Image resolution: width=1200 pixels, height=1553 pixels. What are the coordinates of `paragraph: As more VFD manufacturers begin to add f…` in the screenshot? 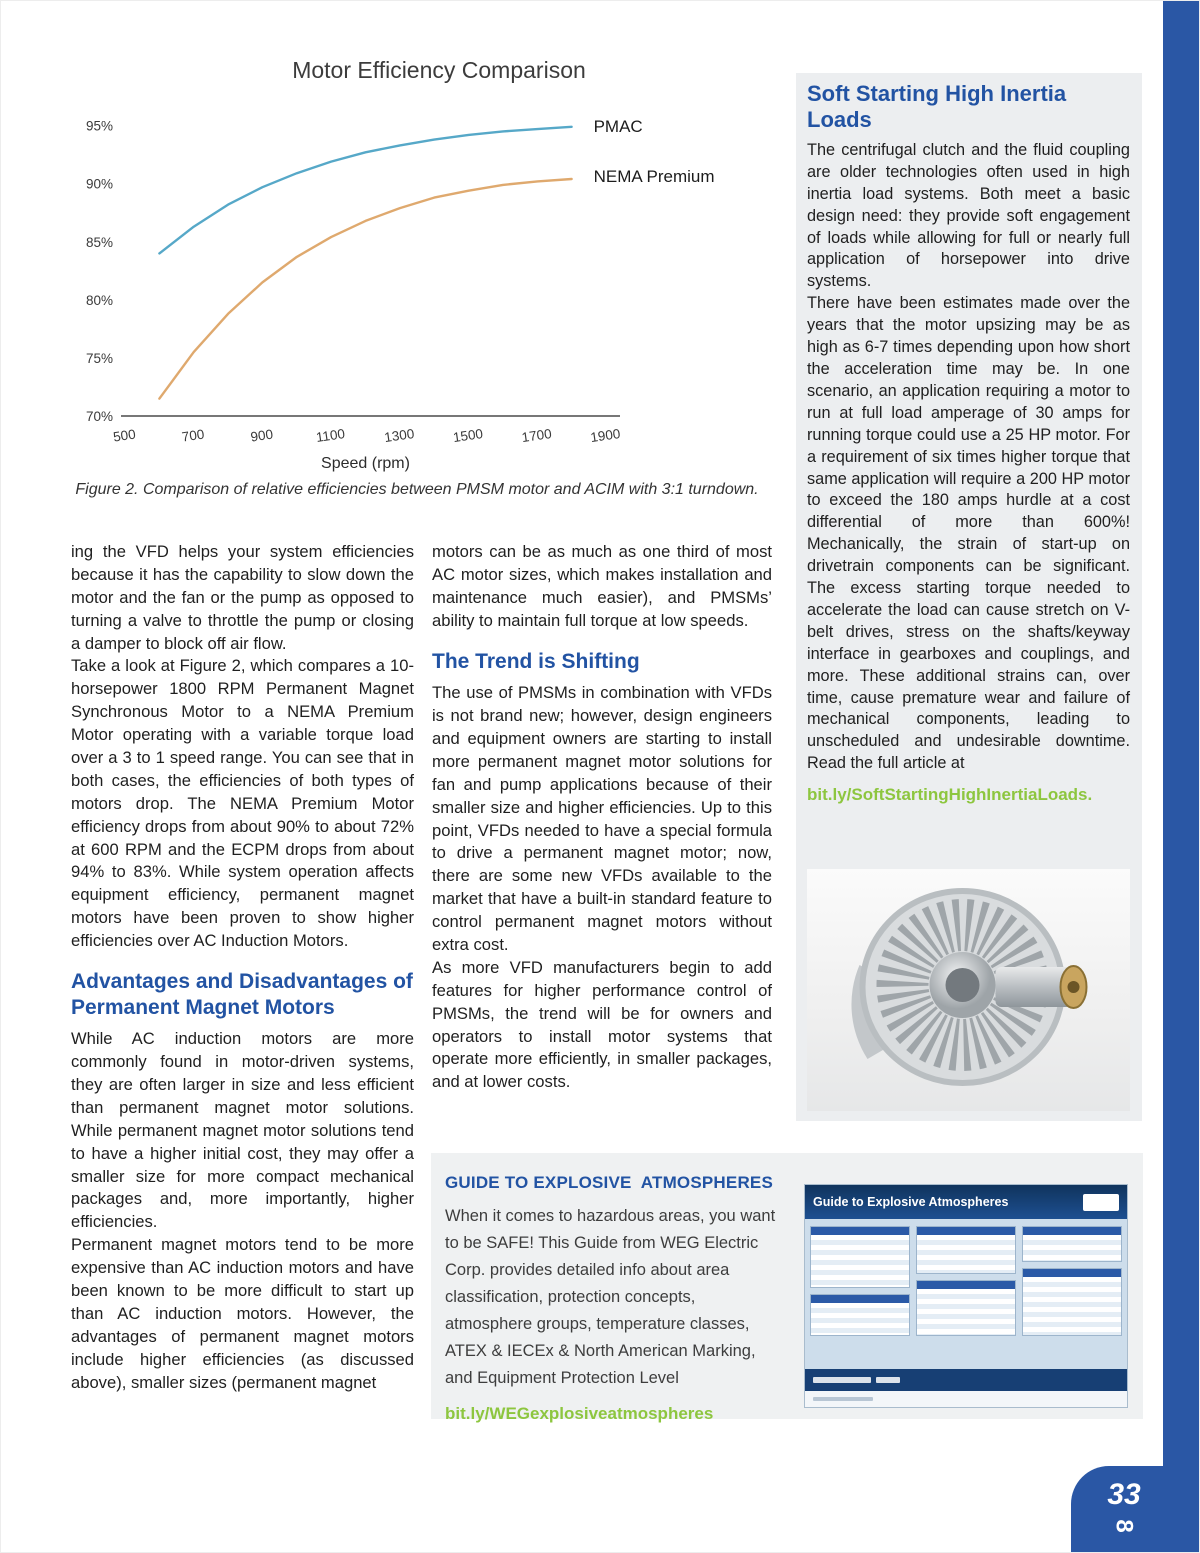 It's located at (602, 1024).